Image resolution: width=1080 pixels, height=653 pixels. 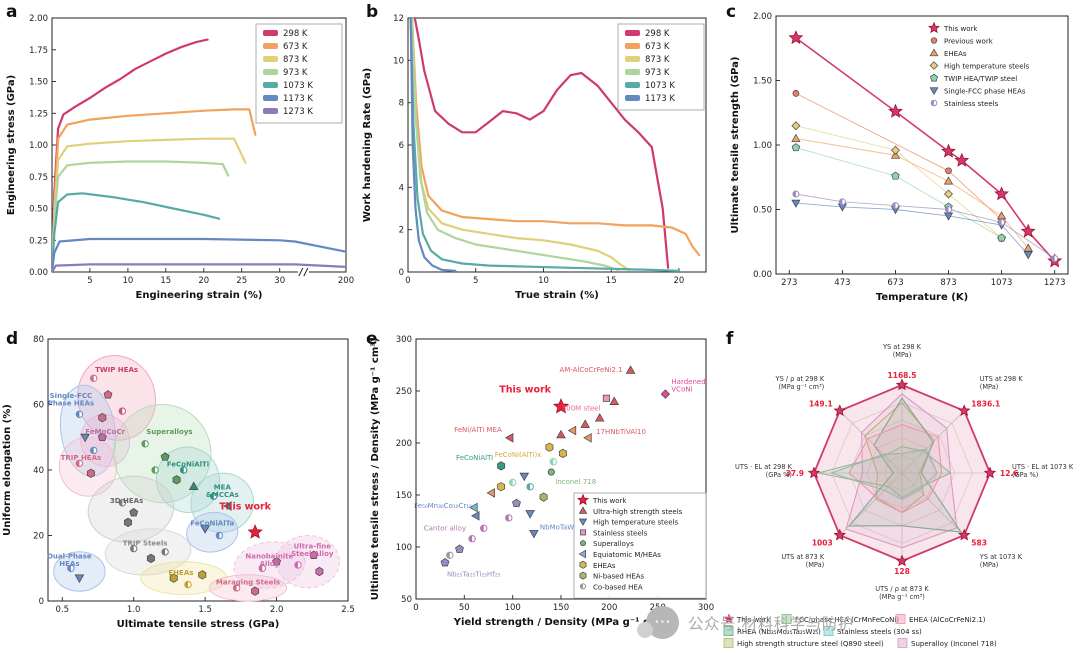 I want to click on panel-tag-e: e, so click(x=372, y=339).